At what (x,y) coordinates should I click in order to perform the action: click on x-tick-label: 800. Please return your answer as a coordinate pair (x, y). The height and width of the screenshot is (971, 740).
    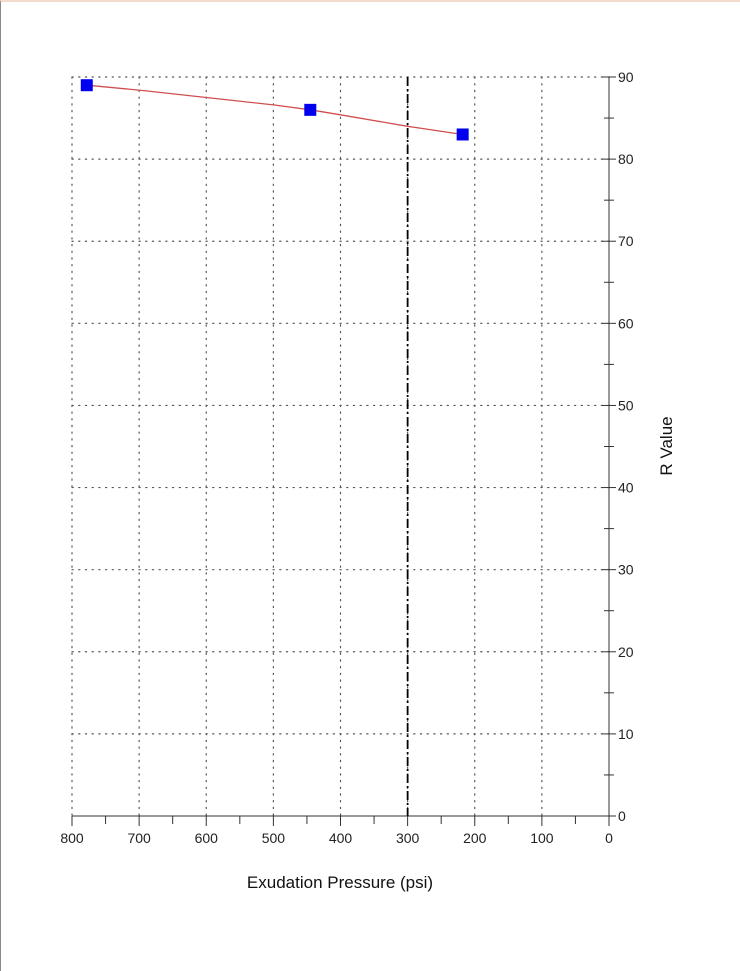
    Looking at the image, I should click on (72, 838).